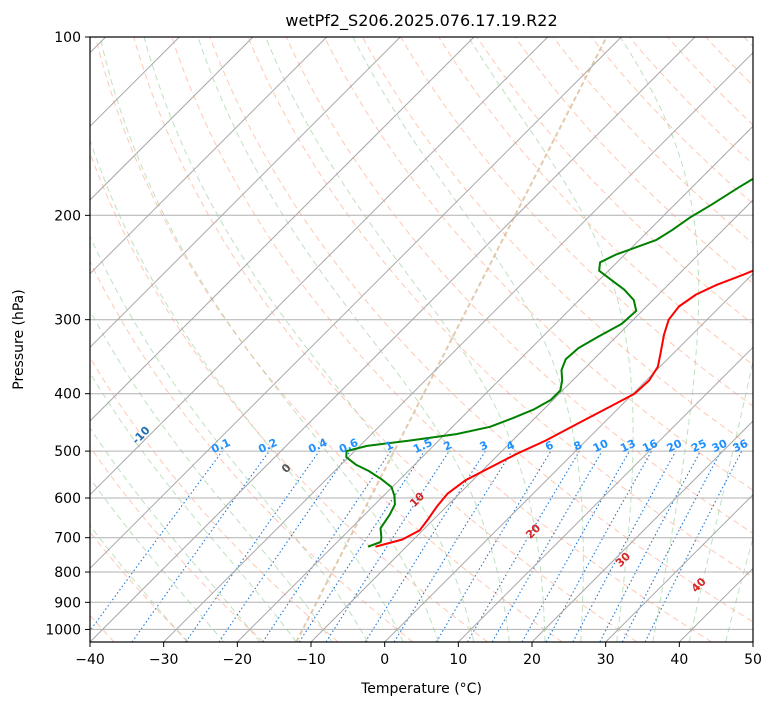 The height and width of the screenshot is (708, 775). Describe the element at coordinates (67, 499) in the screenshot. I see `y-tick-label: 600` at that location.